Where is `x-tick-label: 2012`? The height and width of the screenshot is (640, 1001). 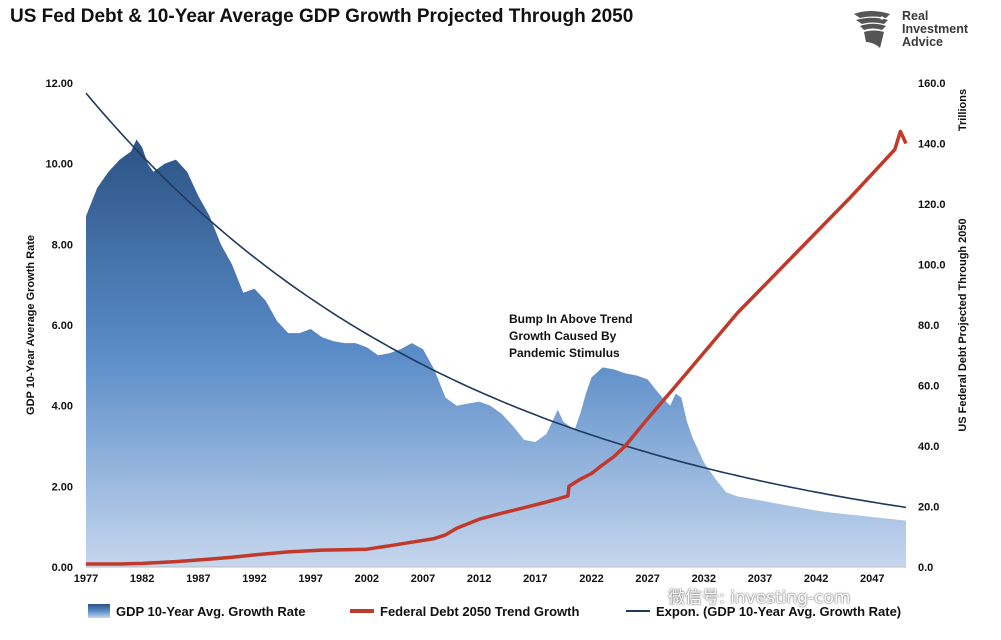
x-tick-label: 2012 is located at coordinates (479, 579).